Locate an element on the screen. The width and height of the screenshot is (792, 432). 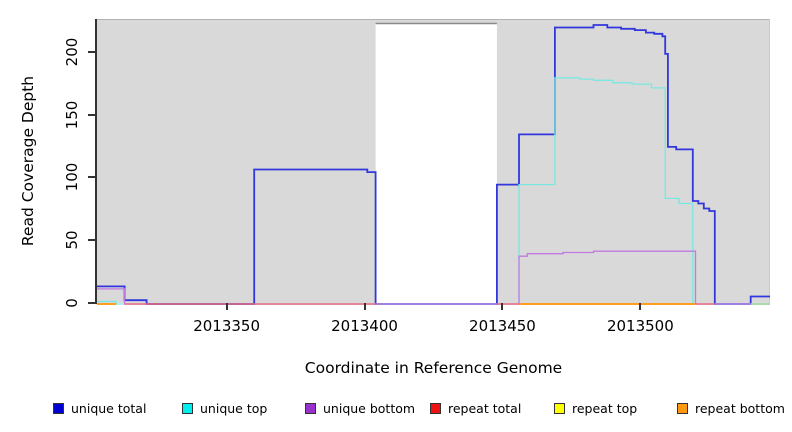
legend-label: unique total is located at coordinates (109, 408).